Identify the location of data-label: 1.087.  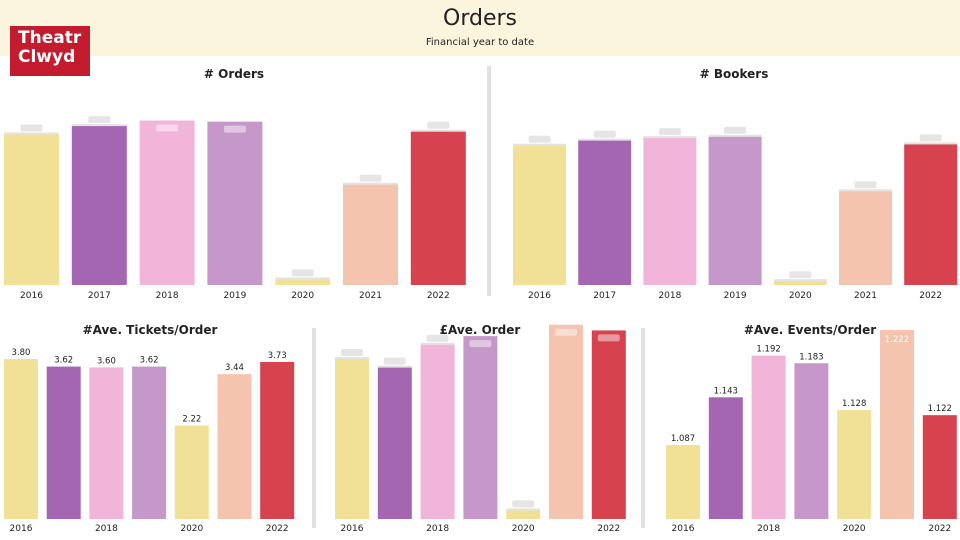
(683, 439).